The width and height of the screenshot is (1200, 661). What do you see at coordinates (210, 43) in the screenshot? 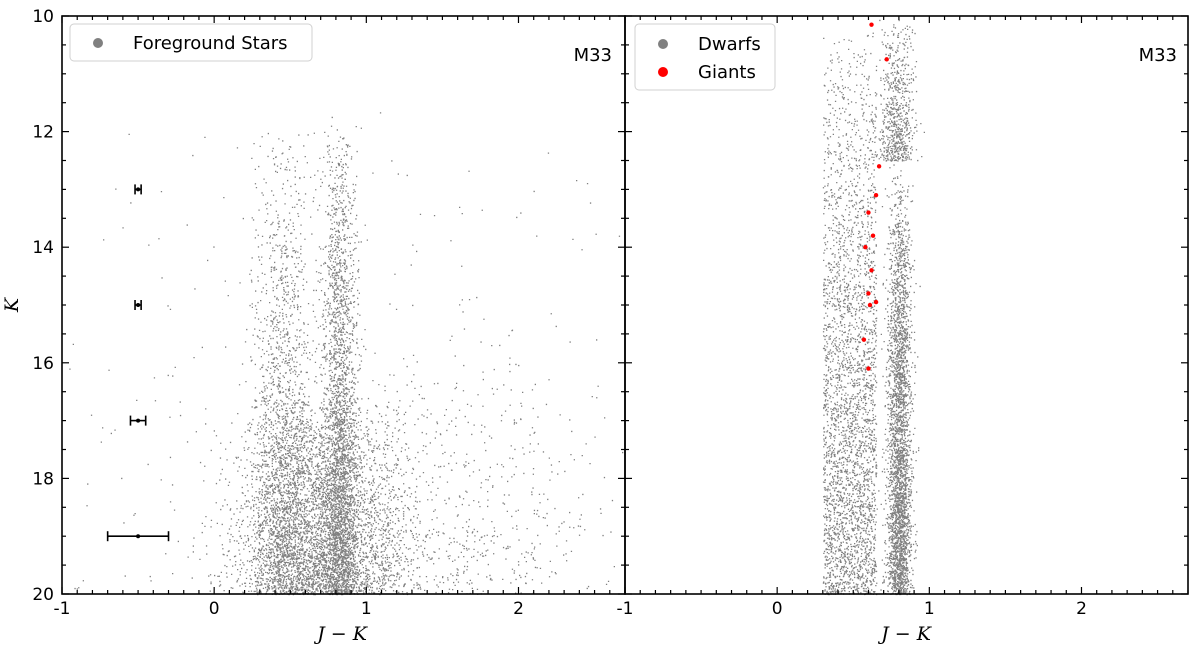
I see `legend-label-foreground: Foreground Stars` at bounding box center [210, 43].